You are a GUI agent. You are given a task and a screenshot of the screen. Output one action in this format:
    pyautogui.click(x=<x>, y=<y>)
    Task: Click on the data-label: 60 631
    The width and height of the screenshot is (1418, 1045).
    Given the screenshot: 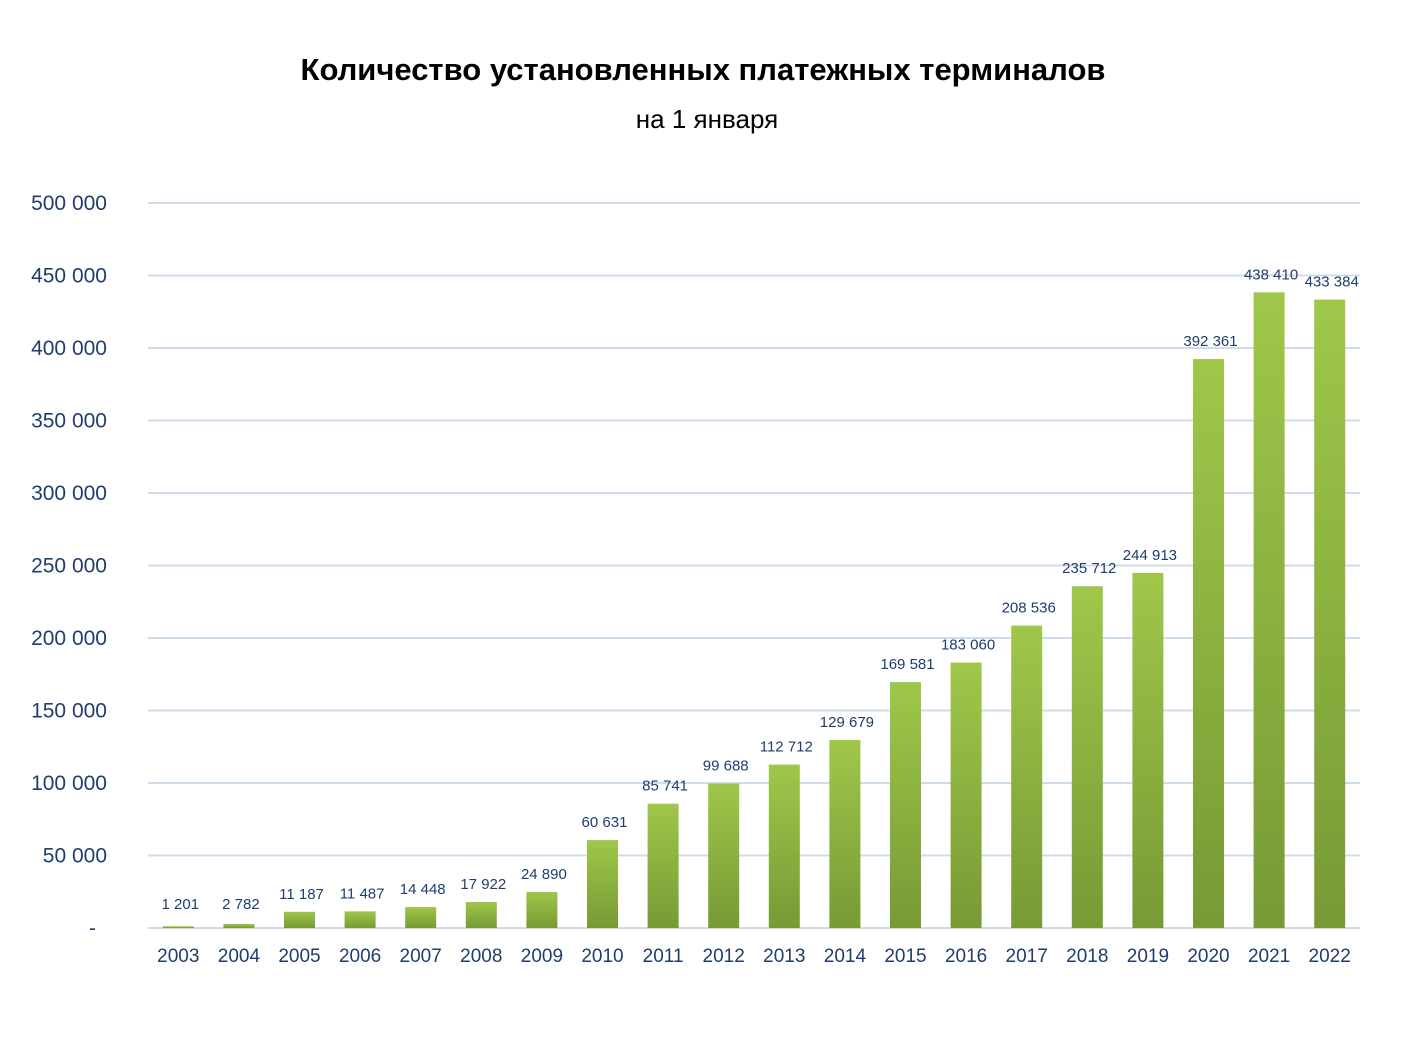 What is the action you would take?
    pyautogui.click(x=605, y=822)
    